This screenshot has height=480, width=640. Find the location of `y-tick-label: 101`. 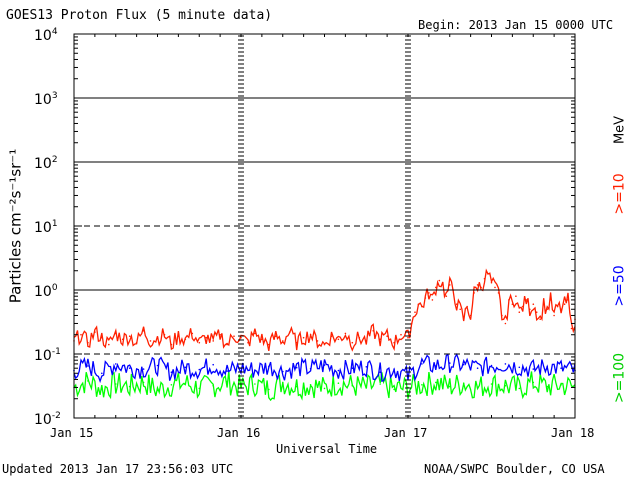

y-tick-label: 101 is located at coordinates (46, 227).